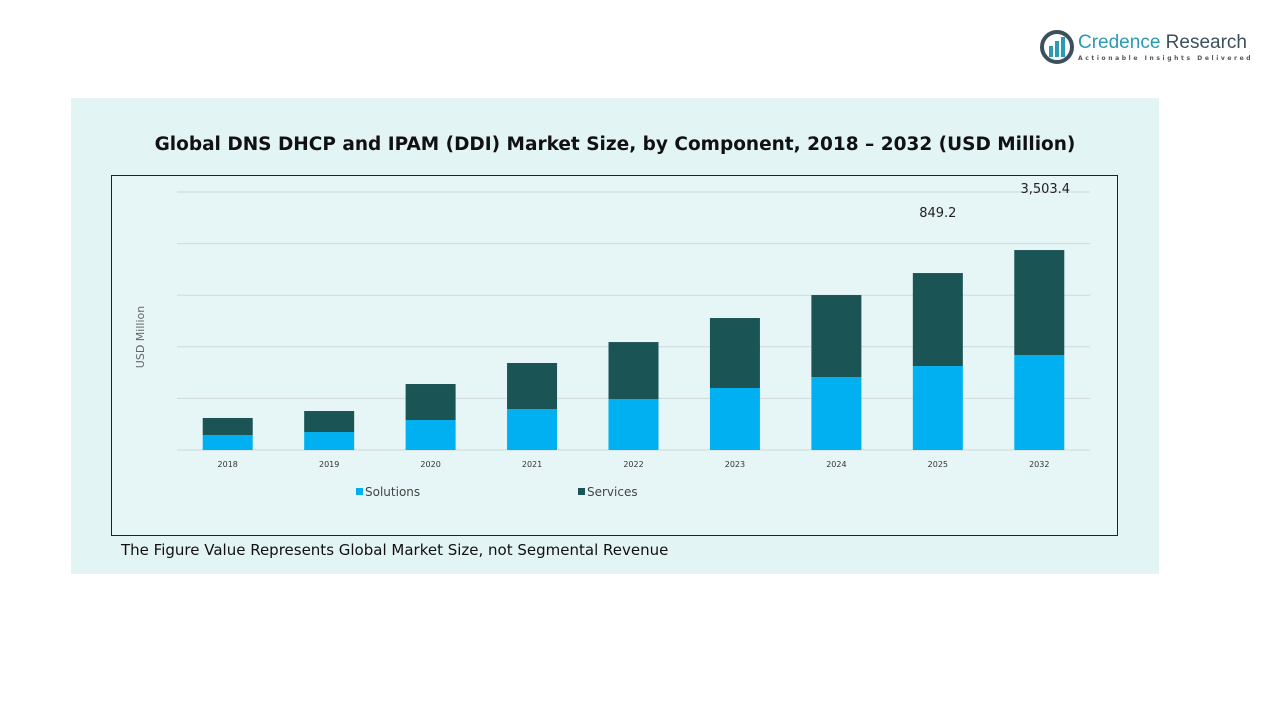 This screenshot has height=720, width=1280. Describe the element at coordinates (937, 320) in the screenshot. I see `bar-services-2025` at that location.